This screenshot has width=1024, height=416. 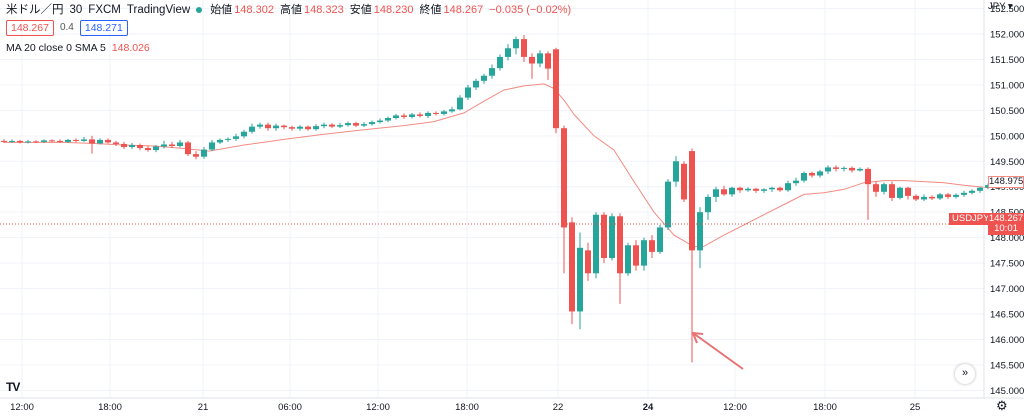 What do you see at coordinates (1007, 289) in the screenshot?
I see `price-tick-label: 147.000` at bounding box center [1007, 289].